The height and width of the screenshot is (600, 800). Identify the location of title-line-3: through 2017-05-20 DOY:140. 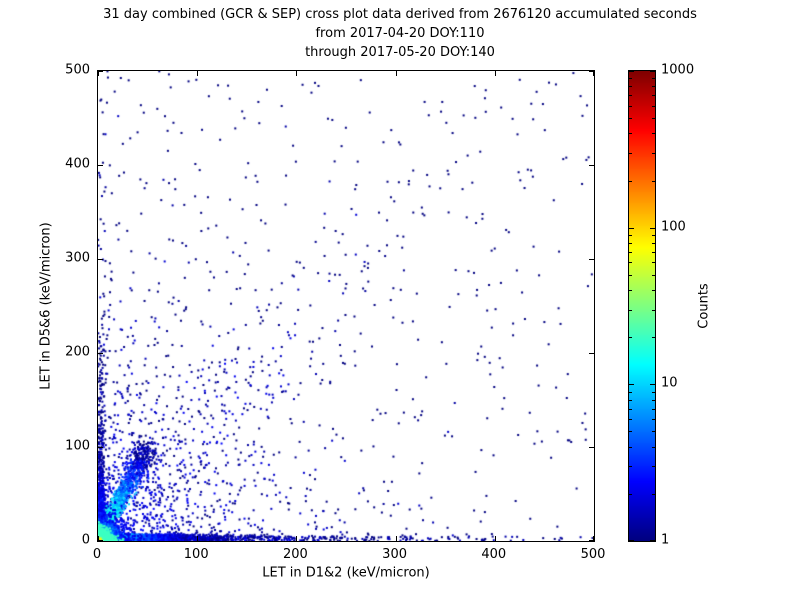
(400, 52).